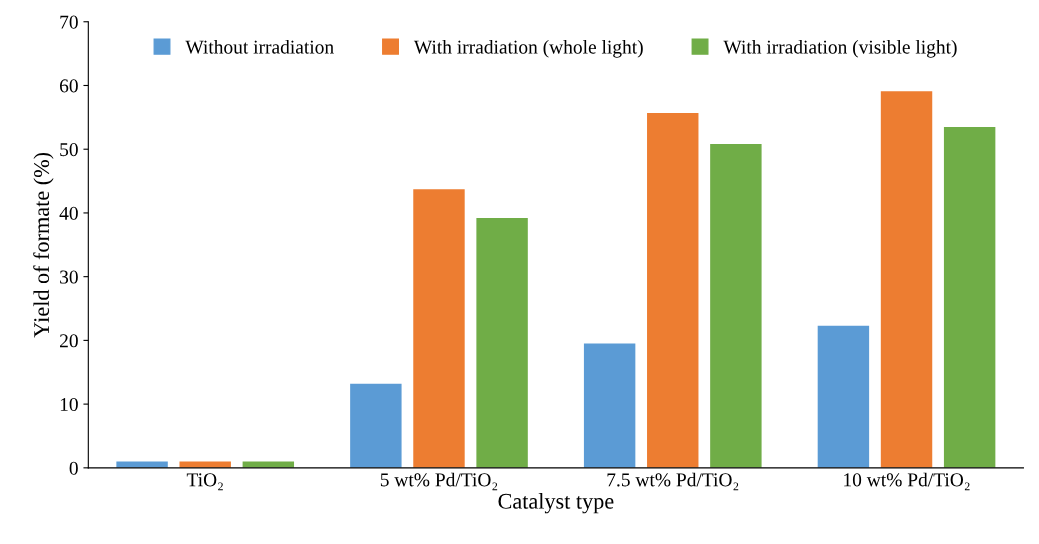 This screenshot has height=544, width=1039. Describe the element at coordinates (439, 481) in the screenshot. I see `x-tick-label: 5 wt% Pd/TiO₂` at that location.